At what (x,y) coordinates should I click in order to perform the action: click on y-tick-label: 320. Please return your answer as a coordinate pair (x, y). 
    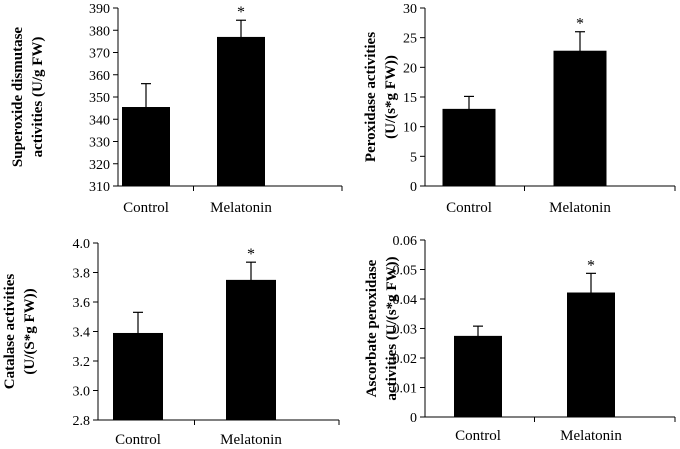
    Looking at the image, I should click on (99, 165).